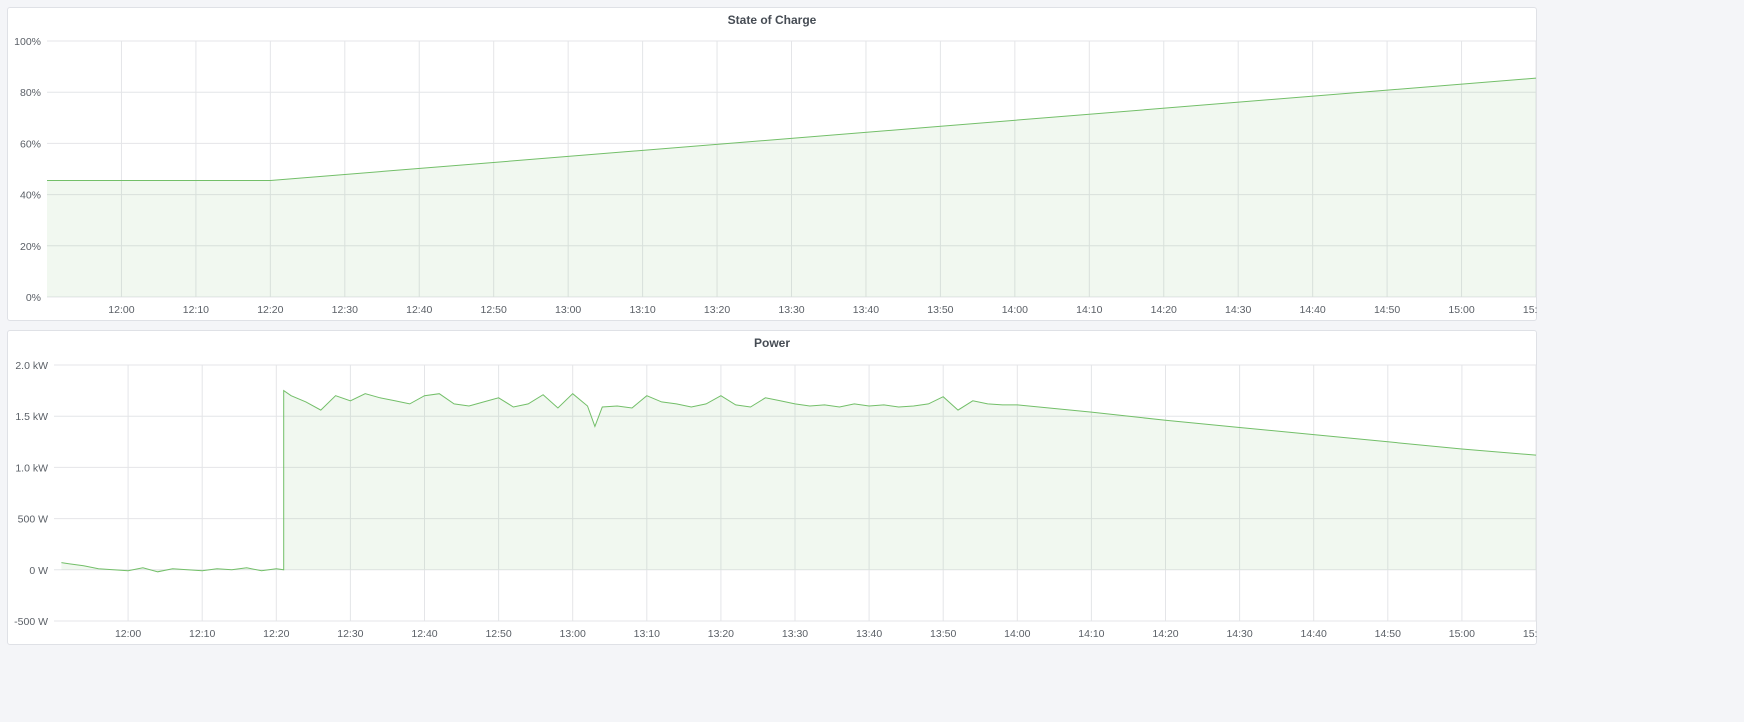 The height and width of the screenshot is (722, 1744). What do you see at coordinates (30, 196) in the screenshot?
I see `y-tick-label: 40%` at bounding box center [30, 196].